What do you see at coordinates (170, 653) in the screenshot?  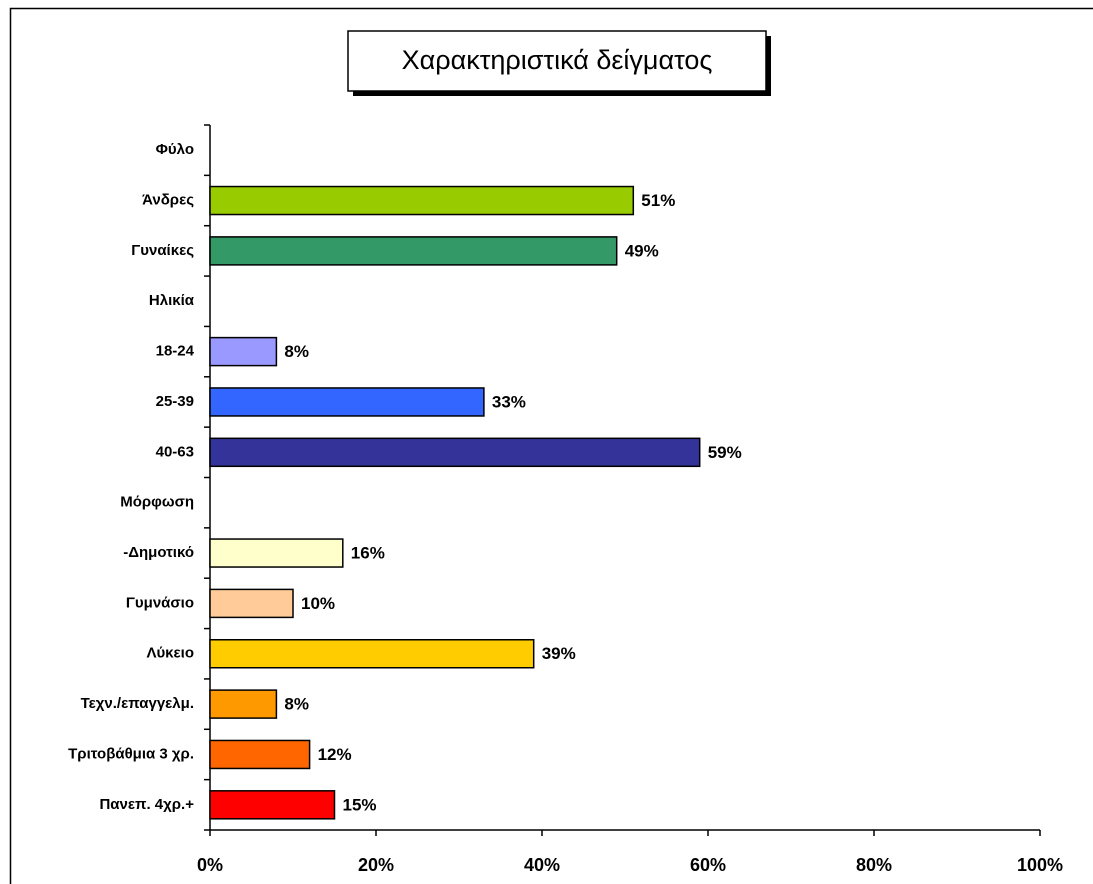 I see `category-label: Λύκειο` at bounding box center [170, 653].